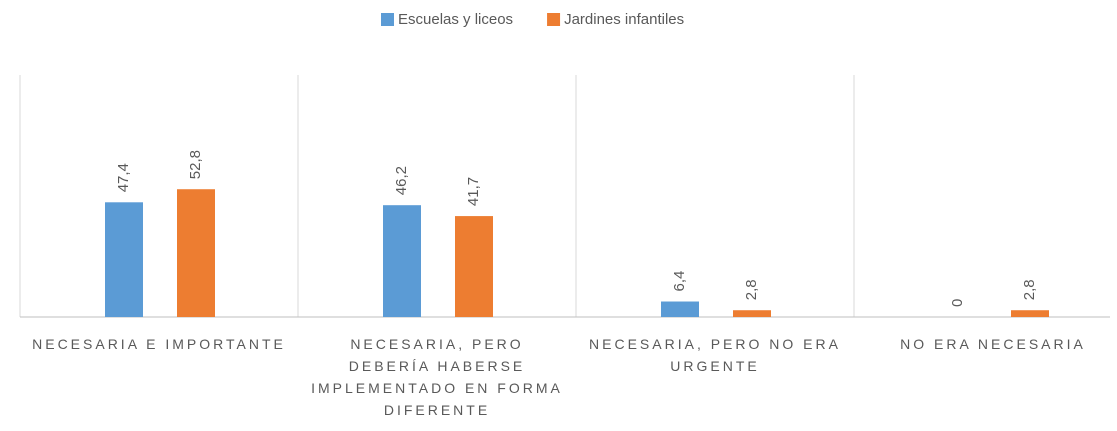 The height and width of the screenshot is (431, 1117). What do you see at coordinates (715, 355) in the screenshot?
I see `x-tick-label: NECESARIA, PERO NO ERA URGENTE` at bounding box center [715, 355].